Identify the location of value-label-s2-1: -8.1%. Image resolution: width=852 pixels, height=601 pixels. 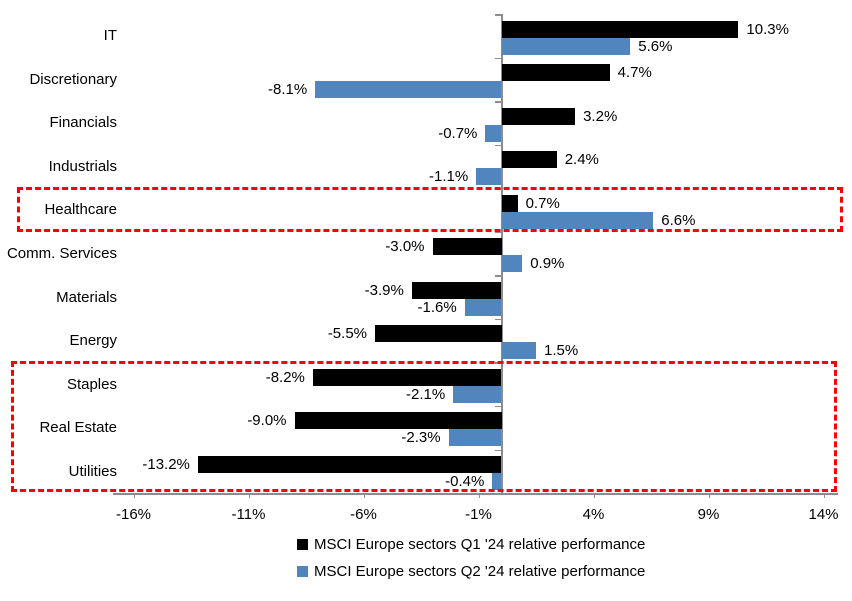
(288, 90).